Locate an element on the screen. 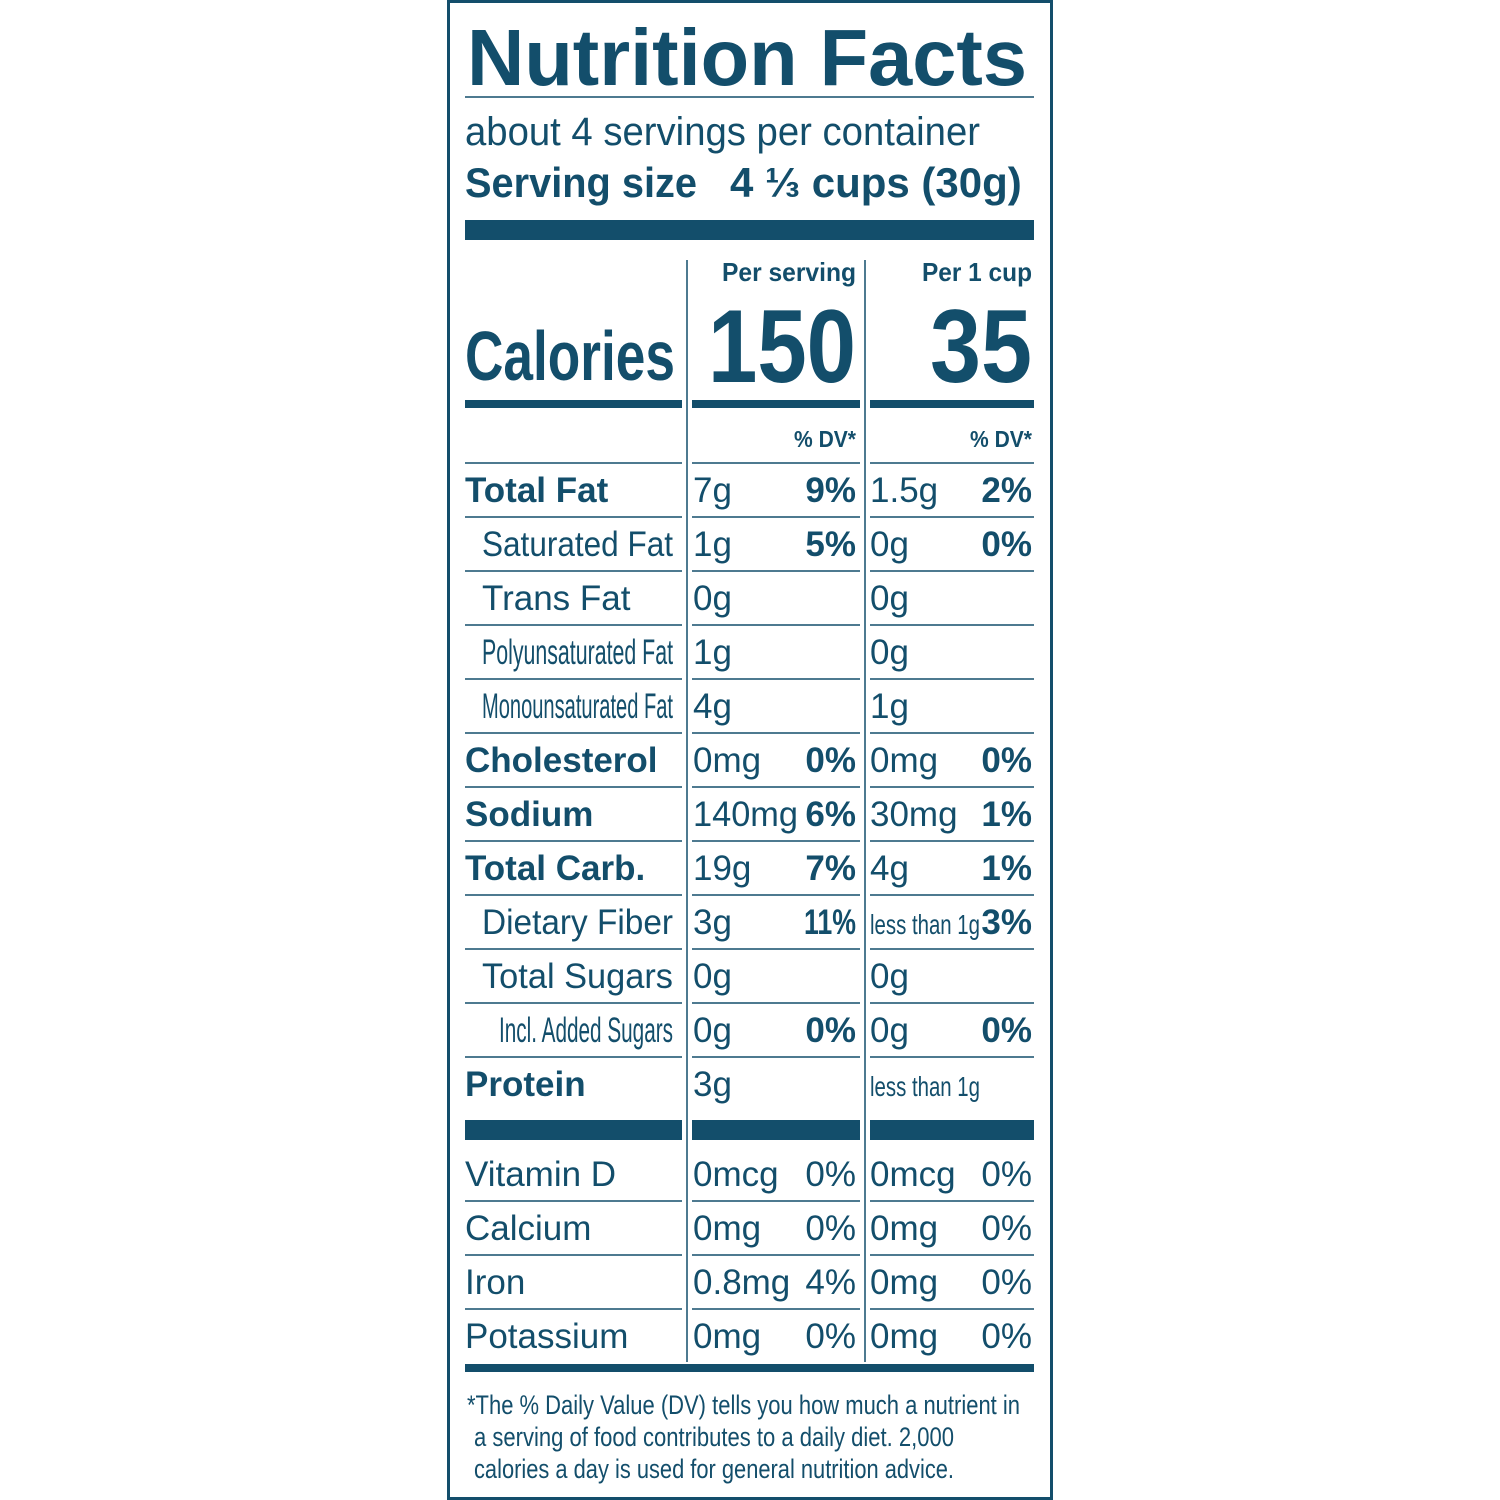  column-header: Per serving is located at coordinates (789, 272).